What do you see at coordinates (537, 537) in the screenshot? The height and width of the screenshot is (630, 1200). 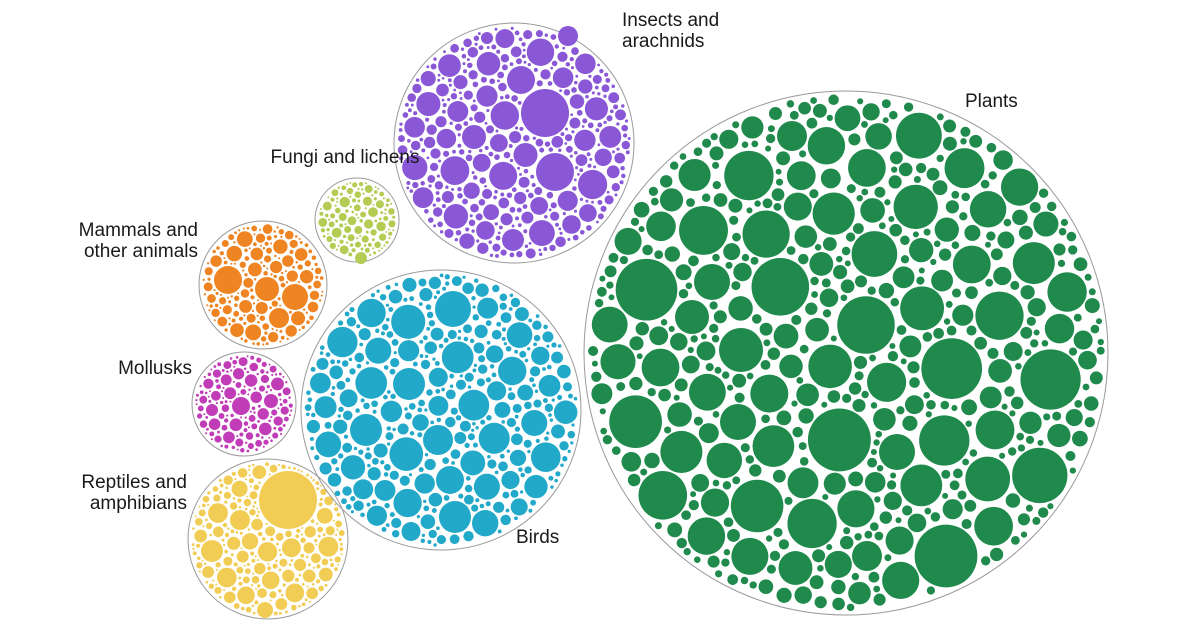 I see `birds-label: Birds` at bounding box center [537, 537].